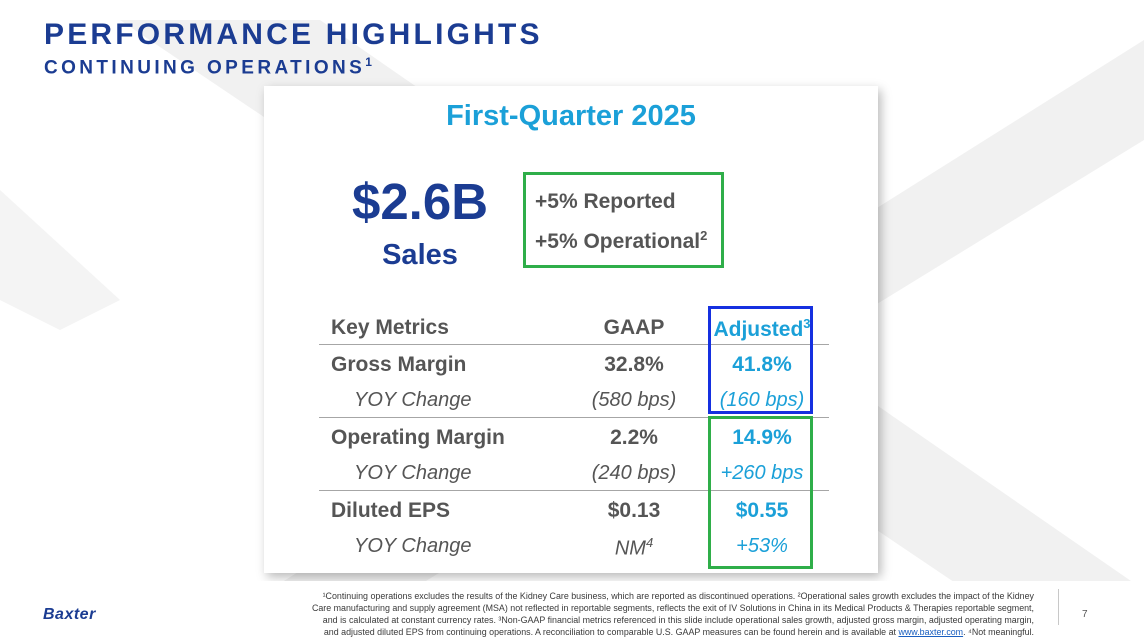 This screenshot has height=640, width=1144. Describe the element at coordinates (574, 325) in the screenshot. I see `metrics-header-row: Key Metrics GAAP Adjusted3` at that location.